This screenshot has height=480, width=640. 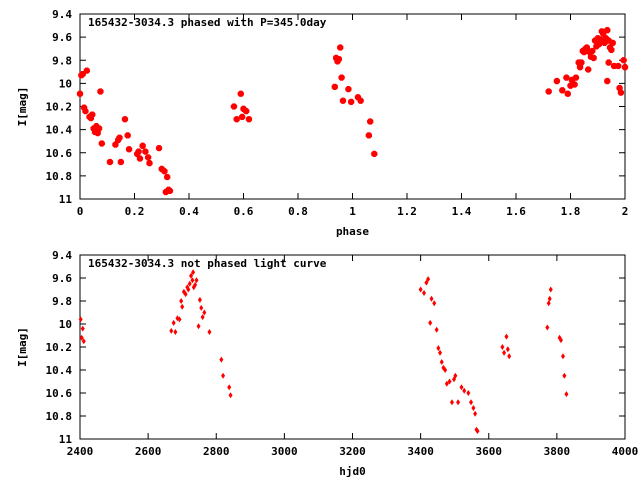 I want to click on phased-xtick-label: 2, so click(x=625, y=211).